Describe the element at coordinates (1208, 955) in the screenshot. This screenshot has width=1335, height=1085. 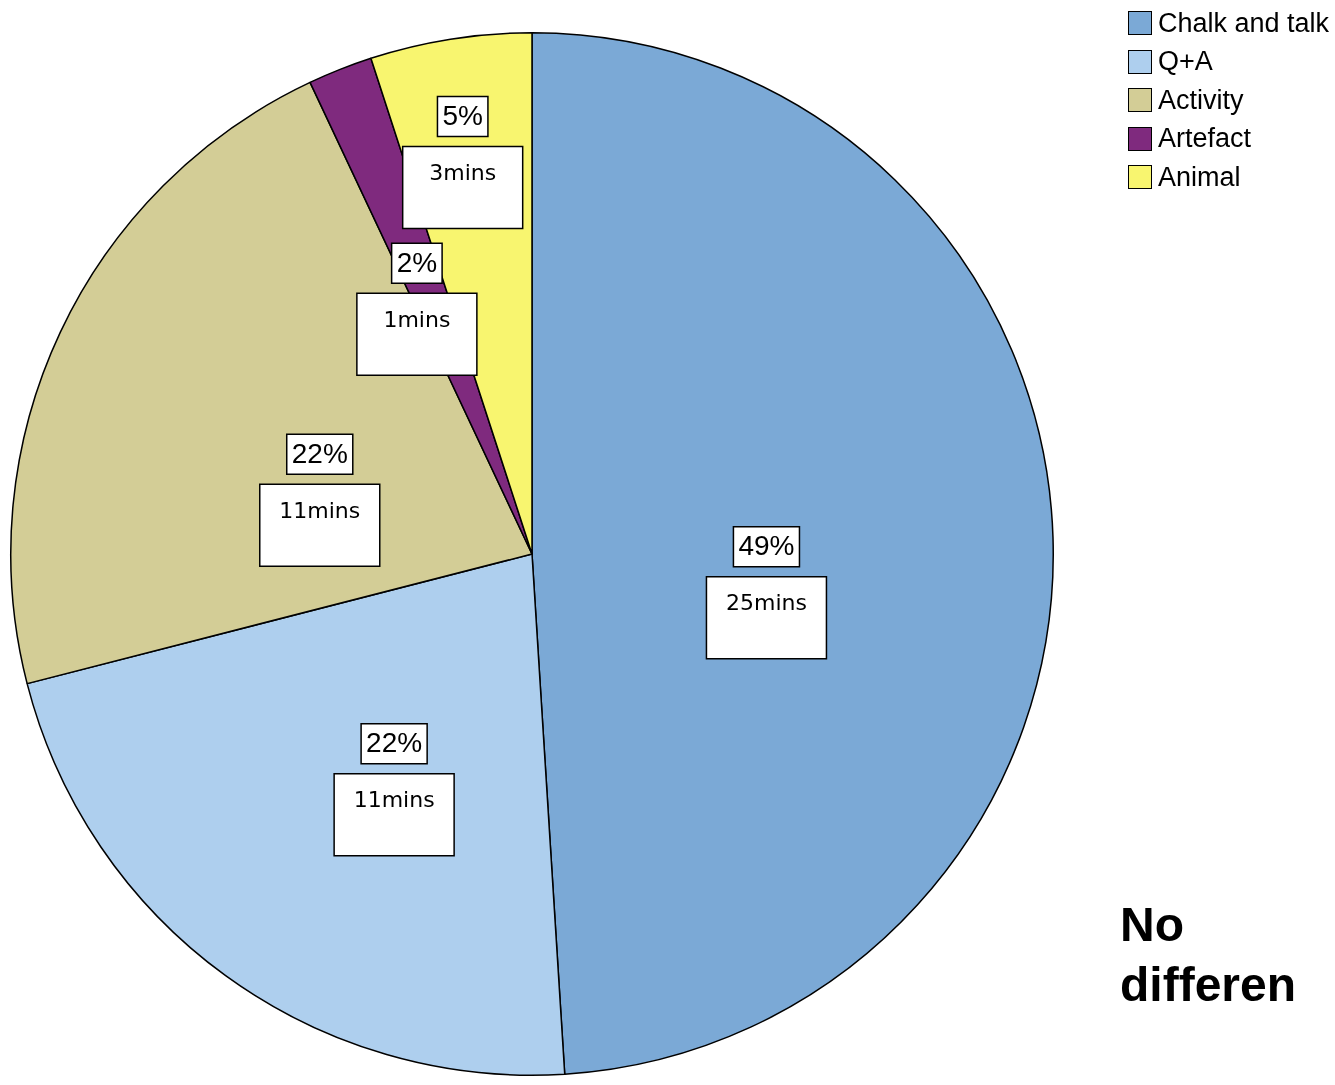
I see `text: No differen` at that location.